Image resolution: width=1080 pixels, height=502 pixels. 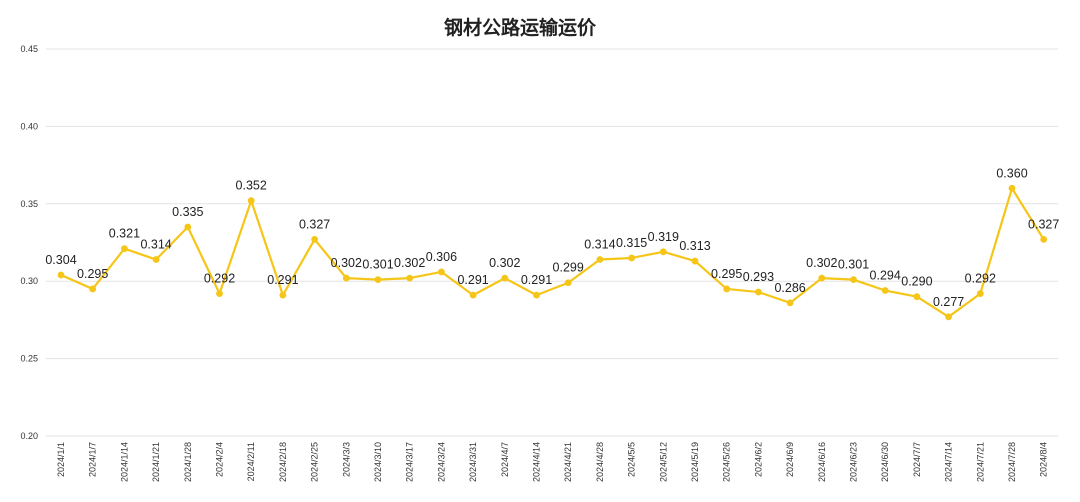 I want to click on x-tick-label: 2024/4/7, so click(x=505, y=459).